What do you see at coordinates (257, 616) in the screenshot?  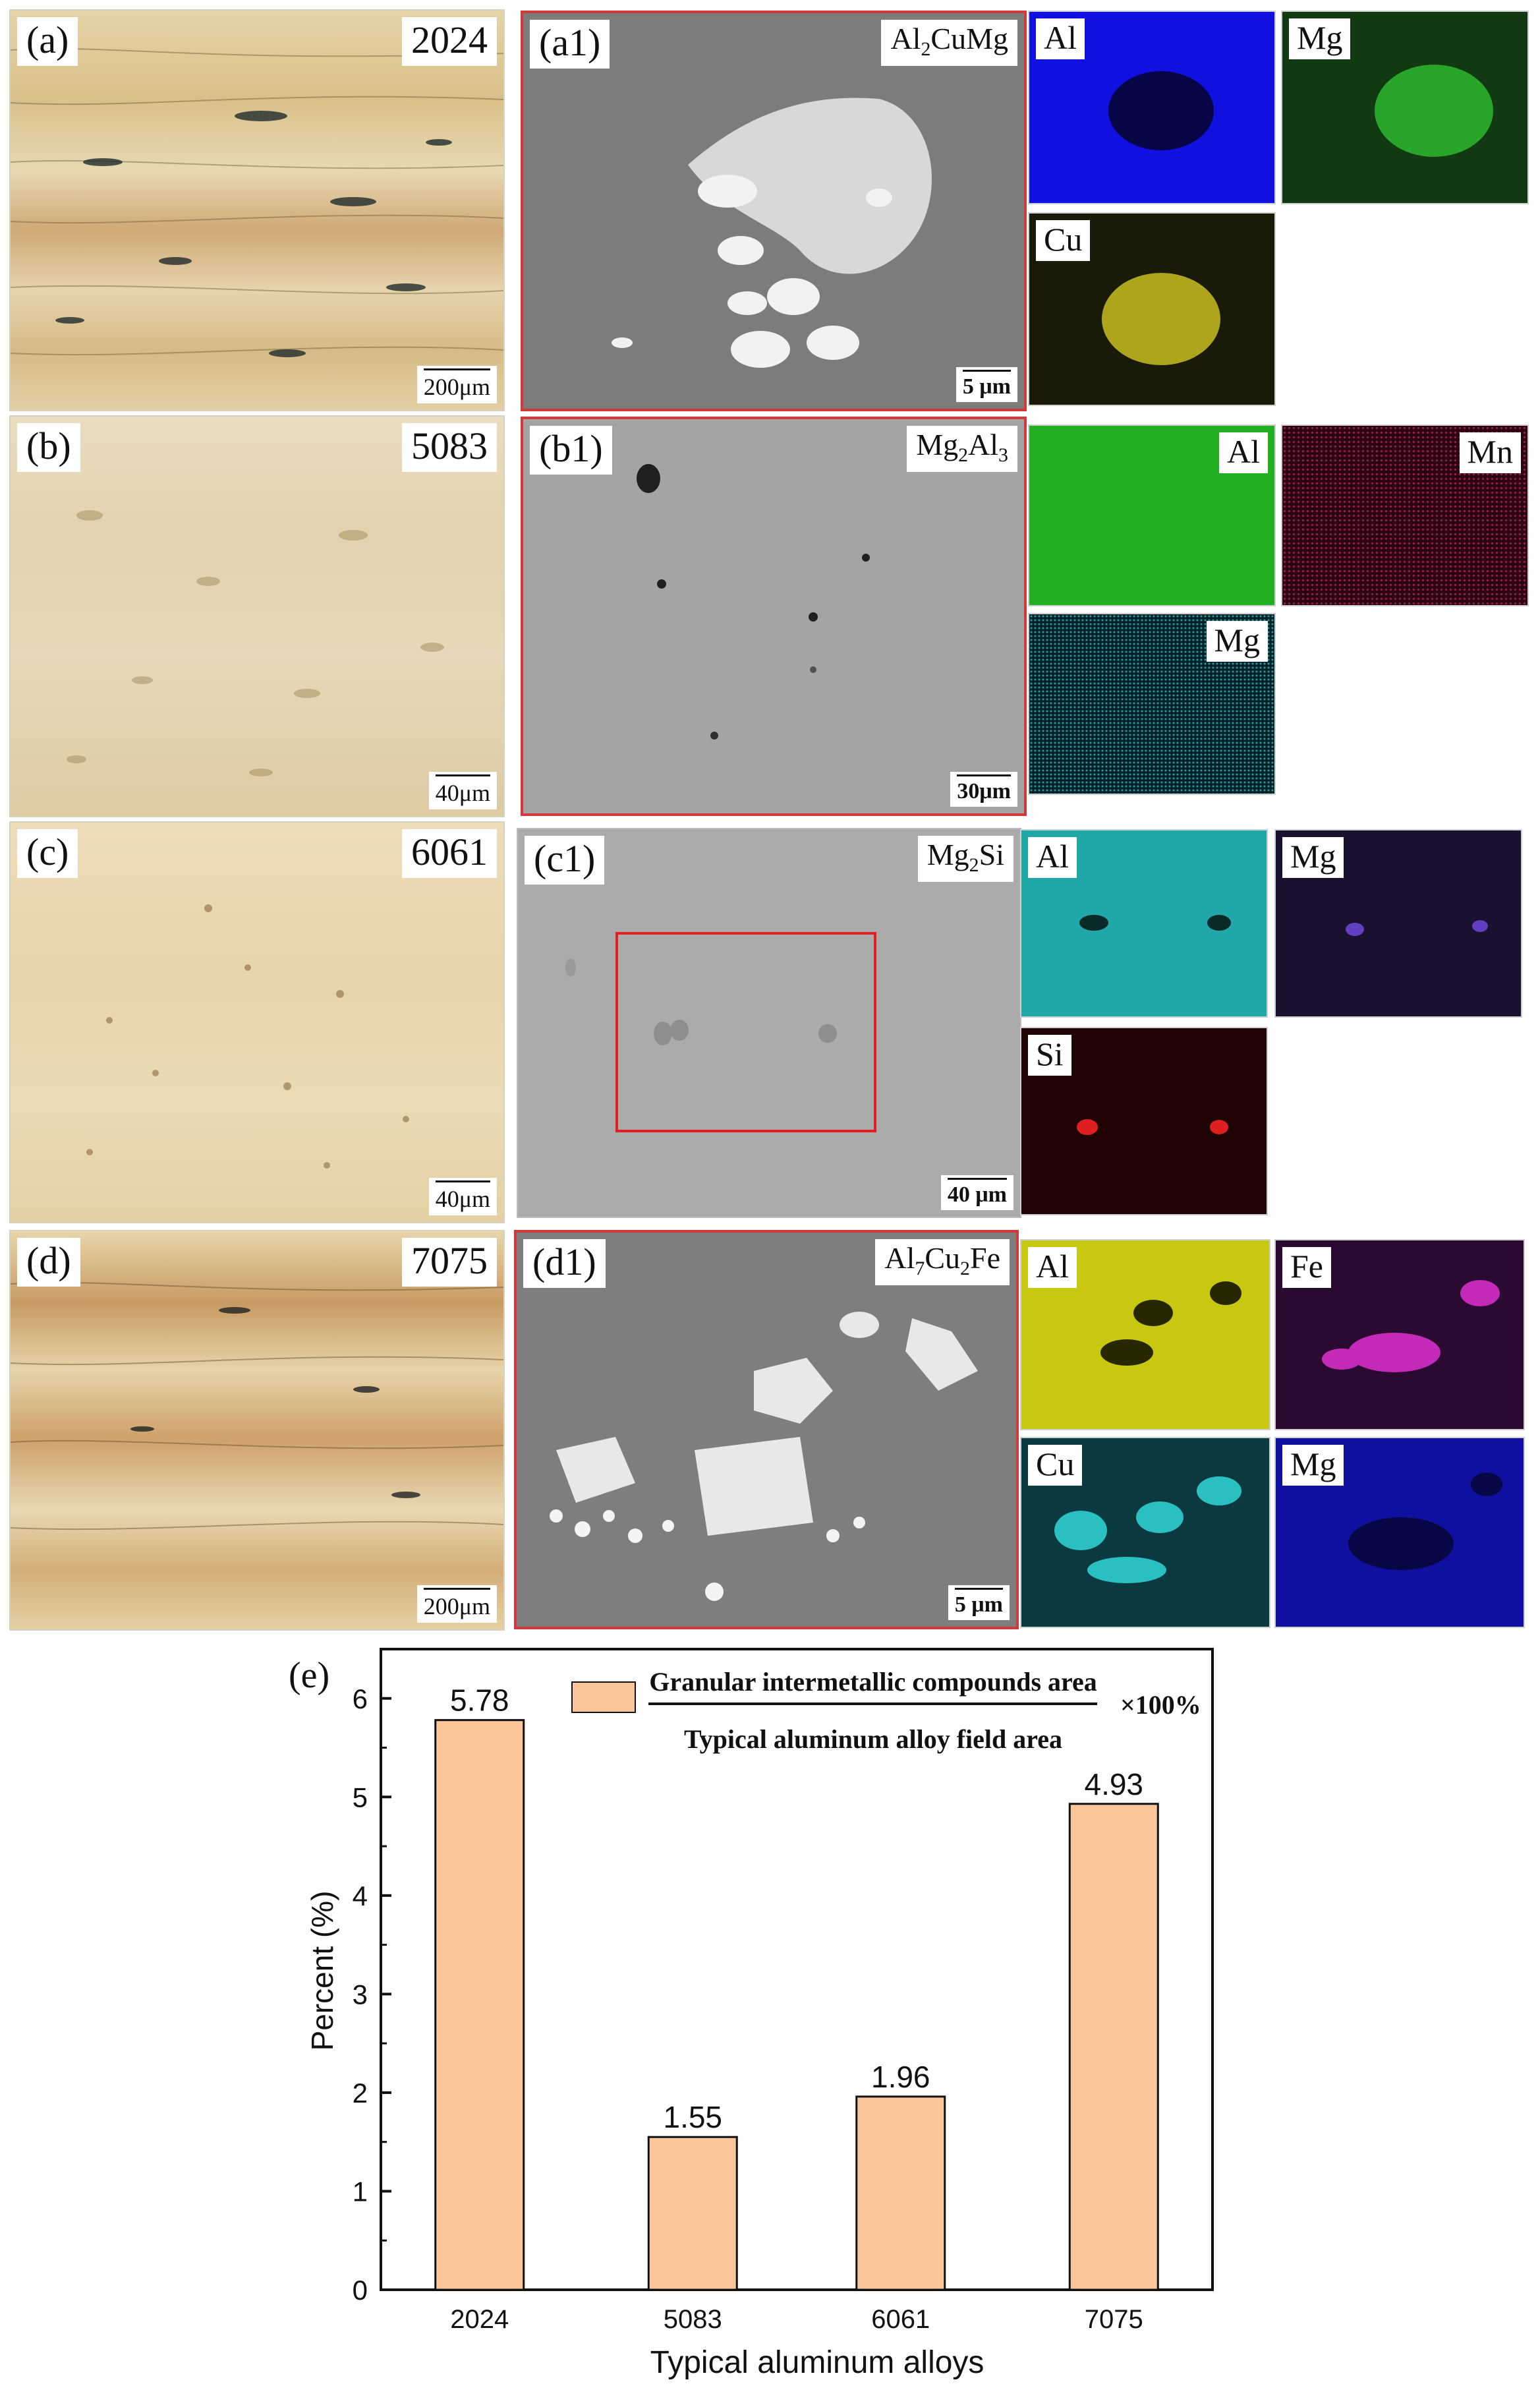 I see `om-image-b: (b) 5083 40μm` at bounding box center [257, 616].